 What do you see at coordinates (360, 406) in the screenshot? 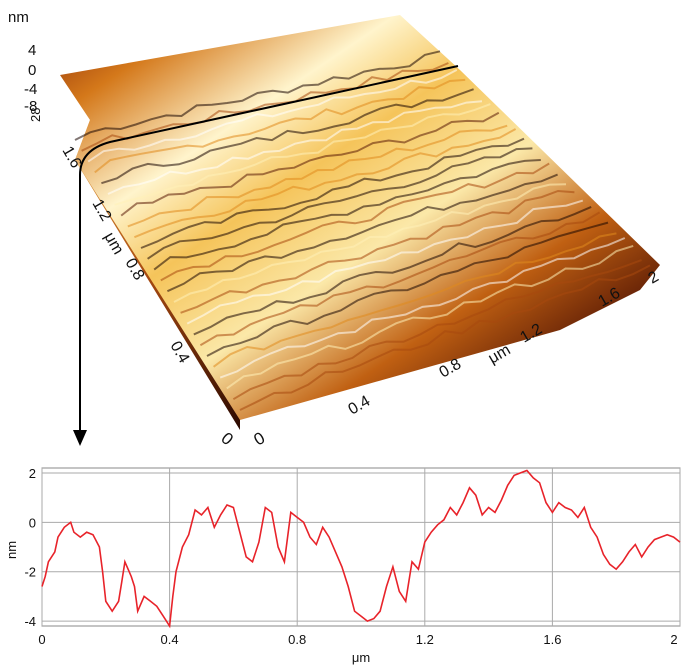
I see `x-tick: 0.4` at bounding box center [360, 406].